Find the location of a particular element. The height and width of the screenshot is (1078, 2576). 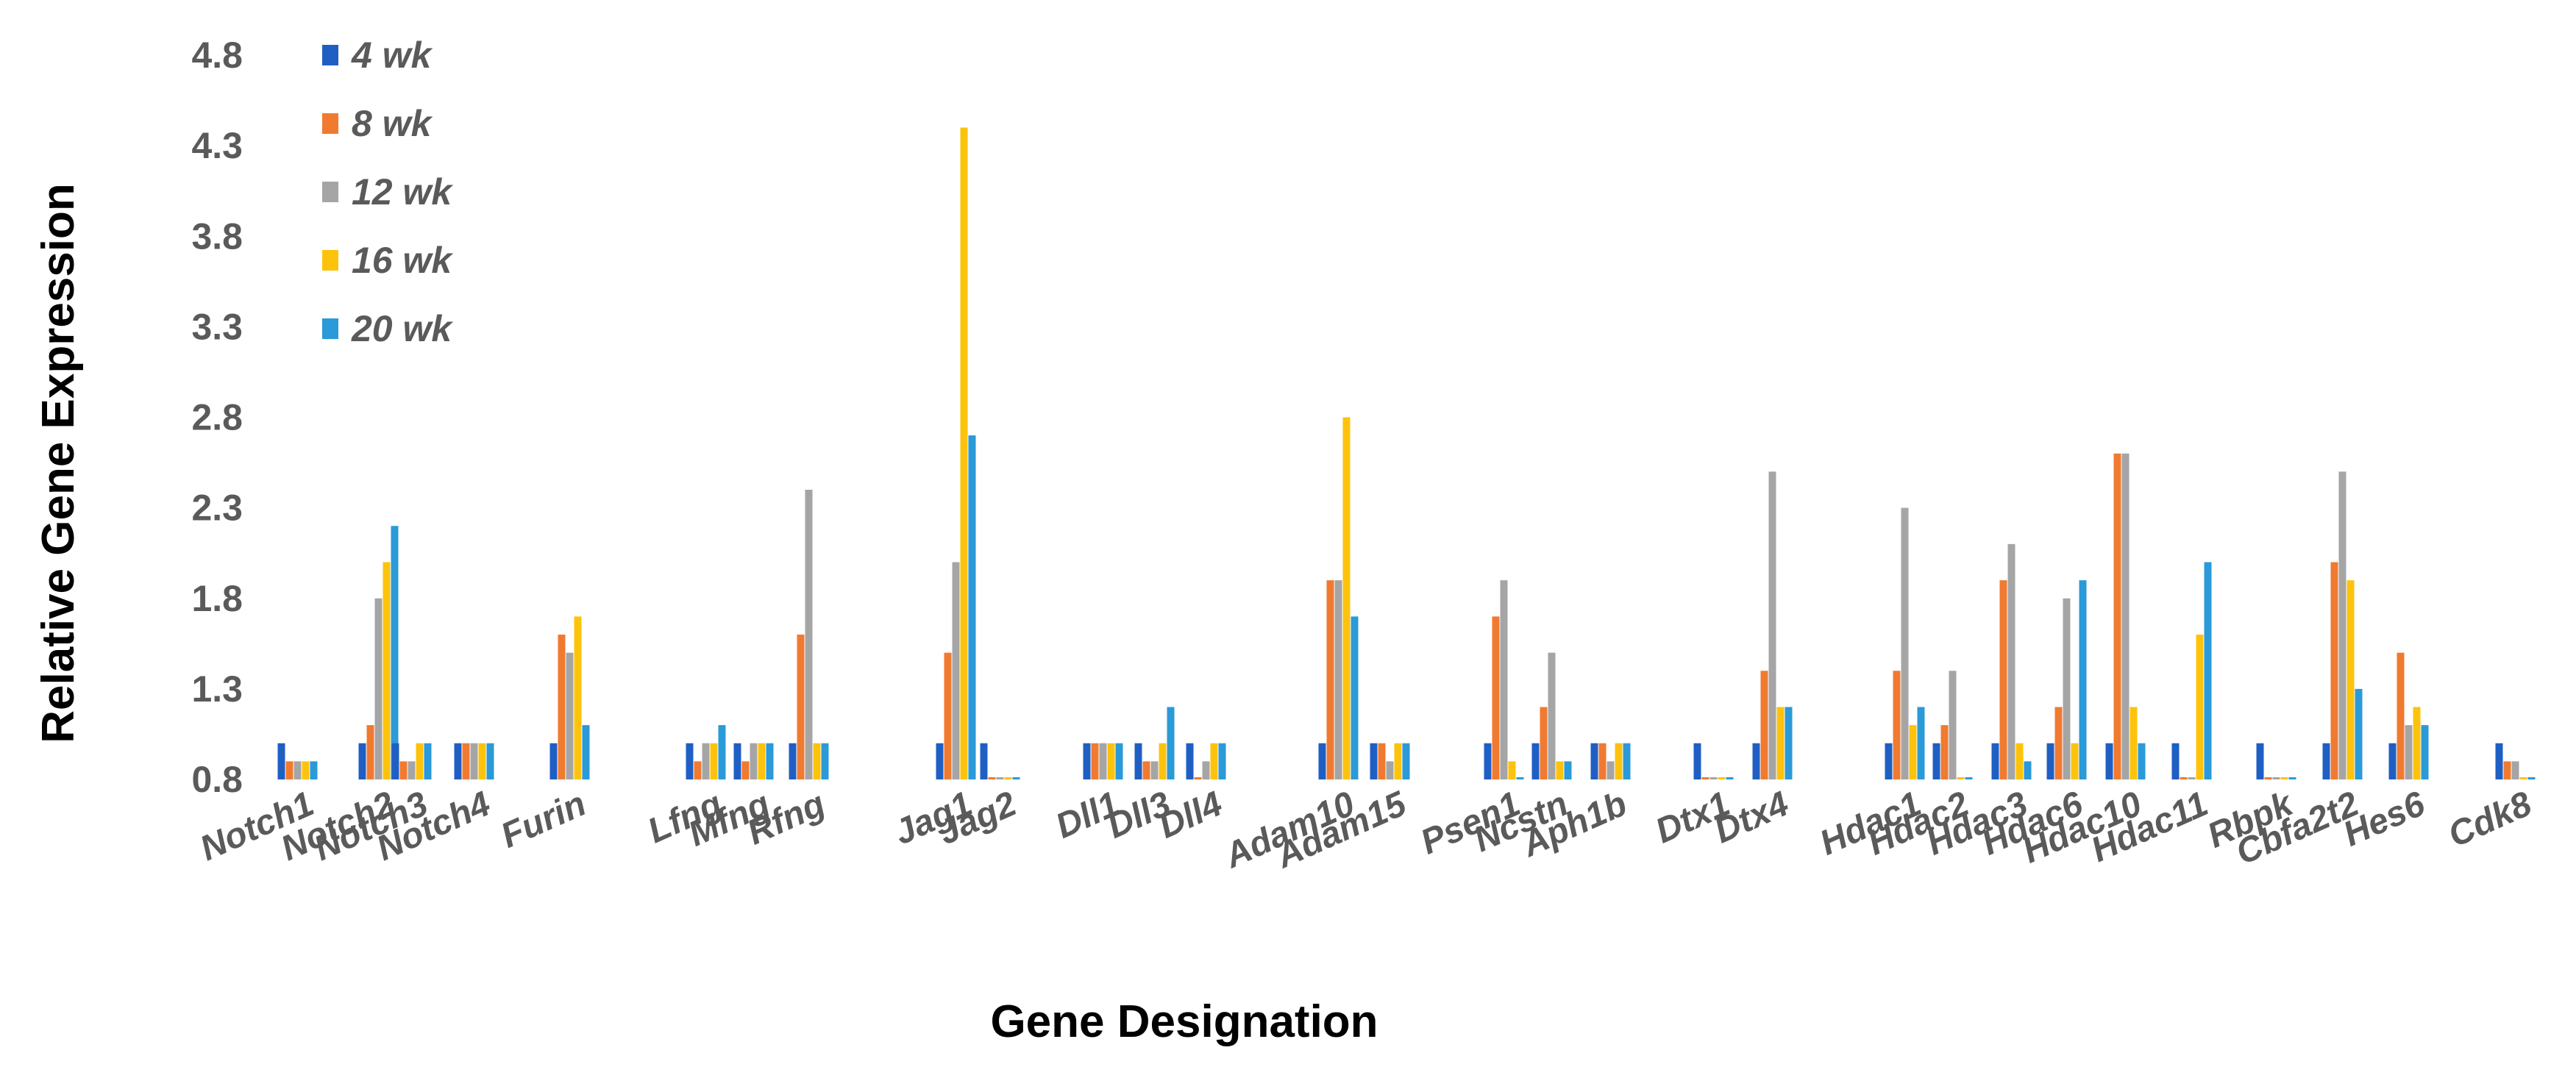

y-tick-label: 1.8 is located at coordinates (217, 598).